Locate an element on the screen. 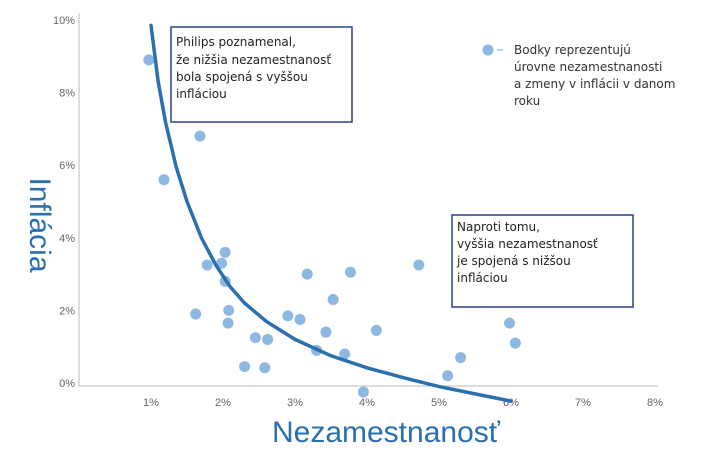  x-tick-label: 3% is located at coordinates (295, 403).